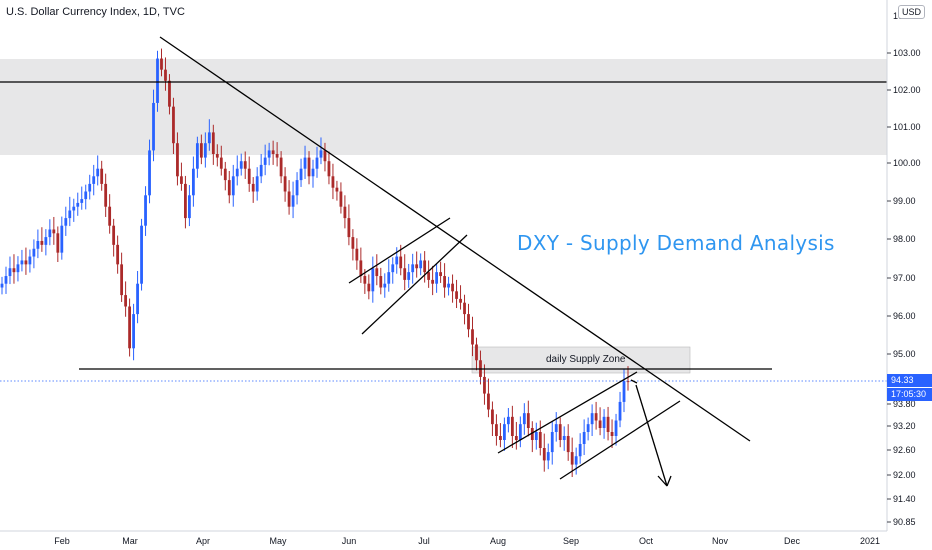 The height and width of the screenshot is (550, 932). I want to click on time-tick-label: 2021, so click(870, 541).